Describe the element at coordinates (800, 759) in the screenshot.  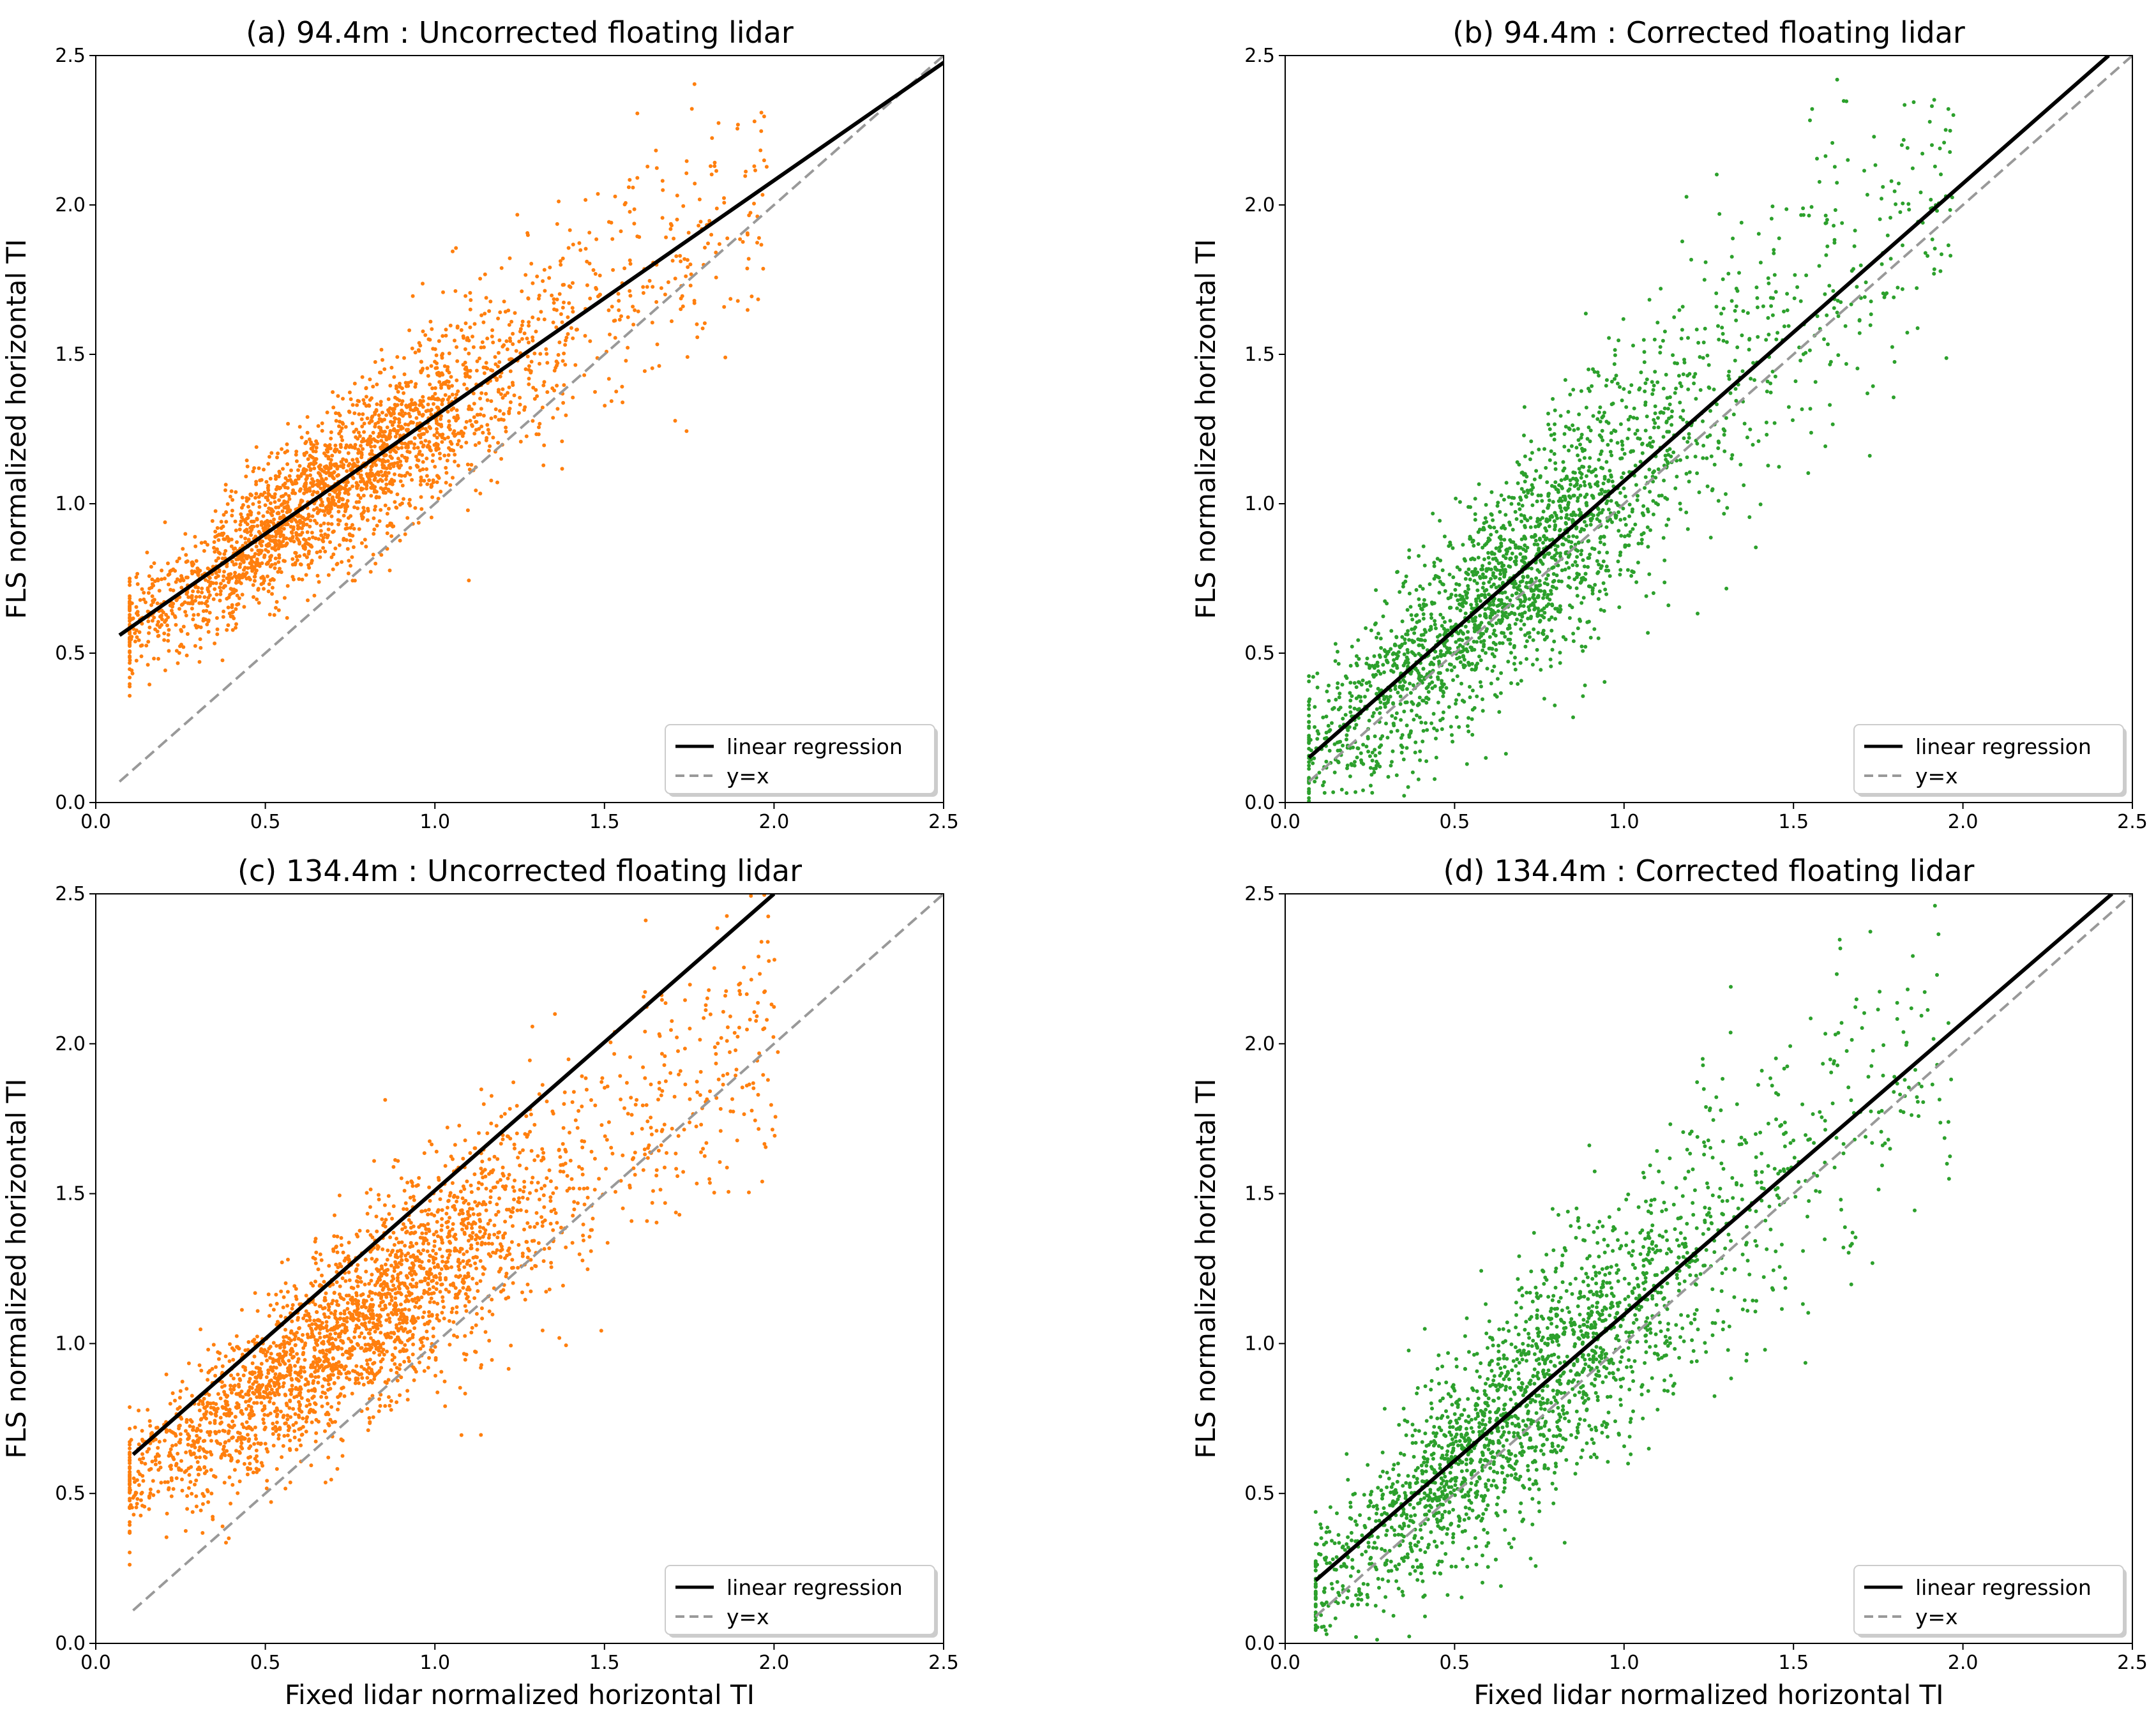
I see `legend-box` at that location.